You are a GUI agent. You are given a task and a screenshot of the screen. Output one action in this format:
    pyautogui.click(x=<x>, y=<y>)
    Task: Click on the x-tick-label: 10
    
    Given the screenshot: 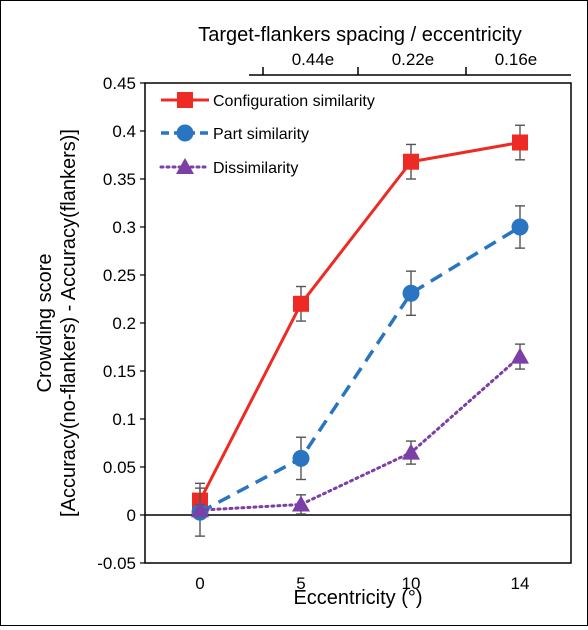 What is the action you would take?
    pyautogui.click(x=411, y=583)
    